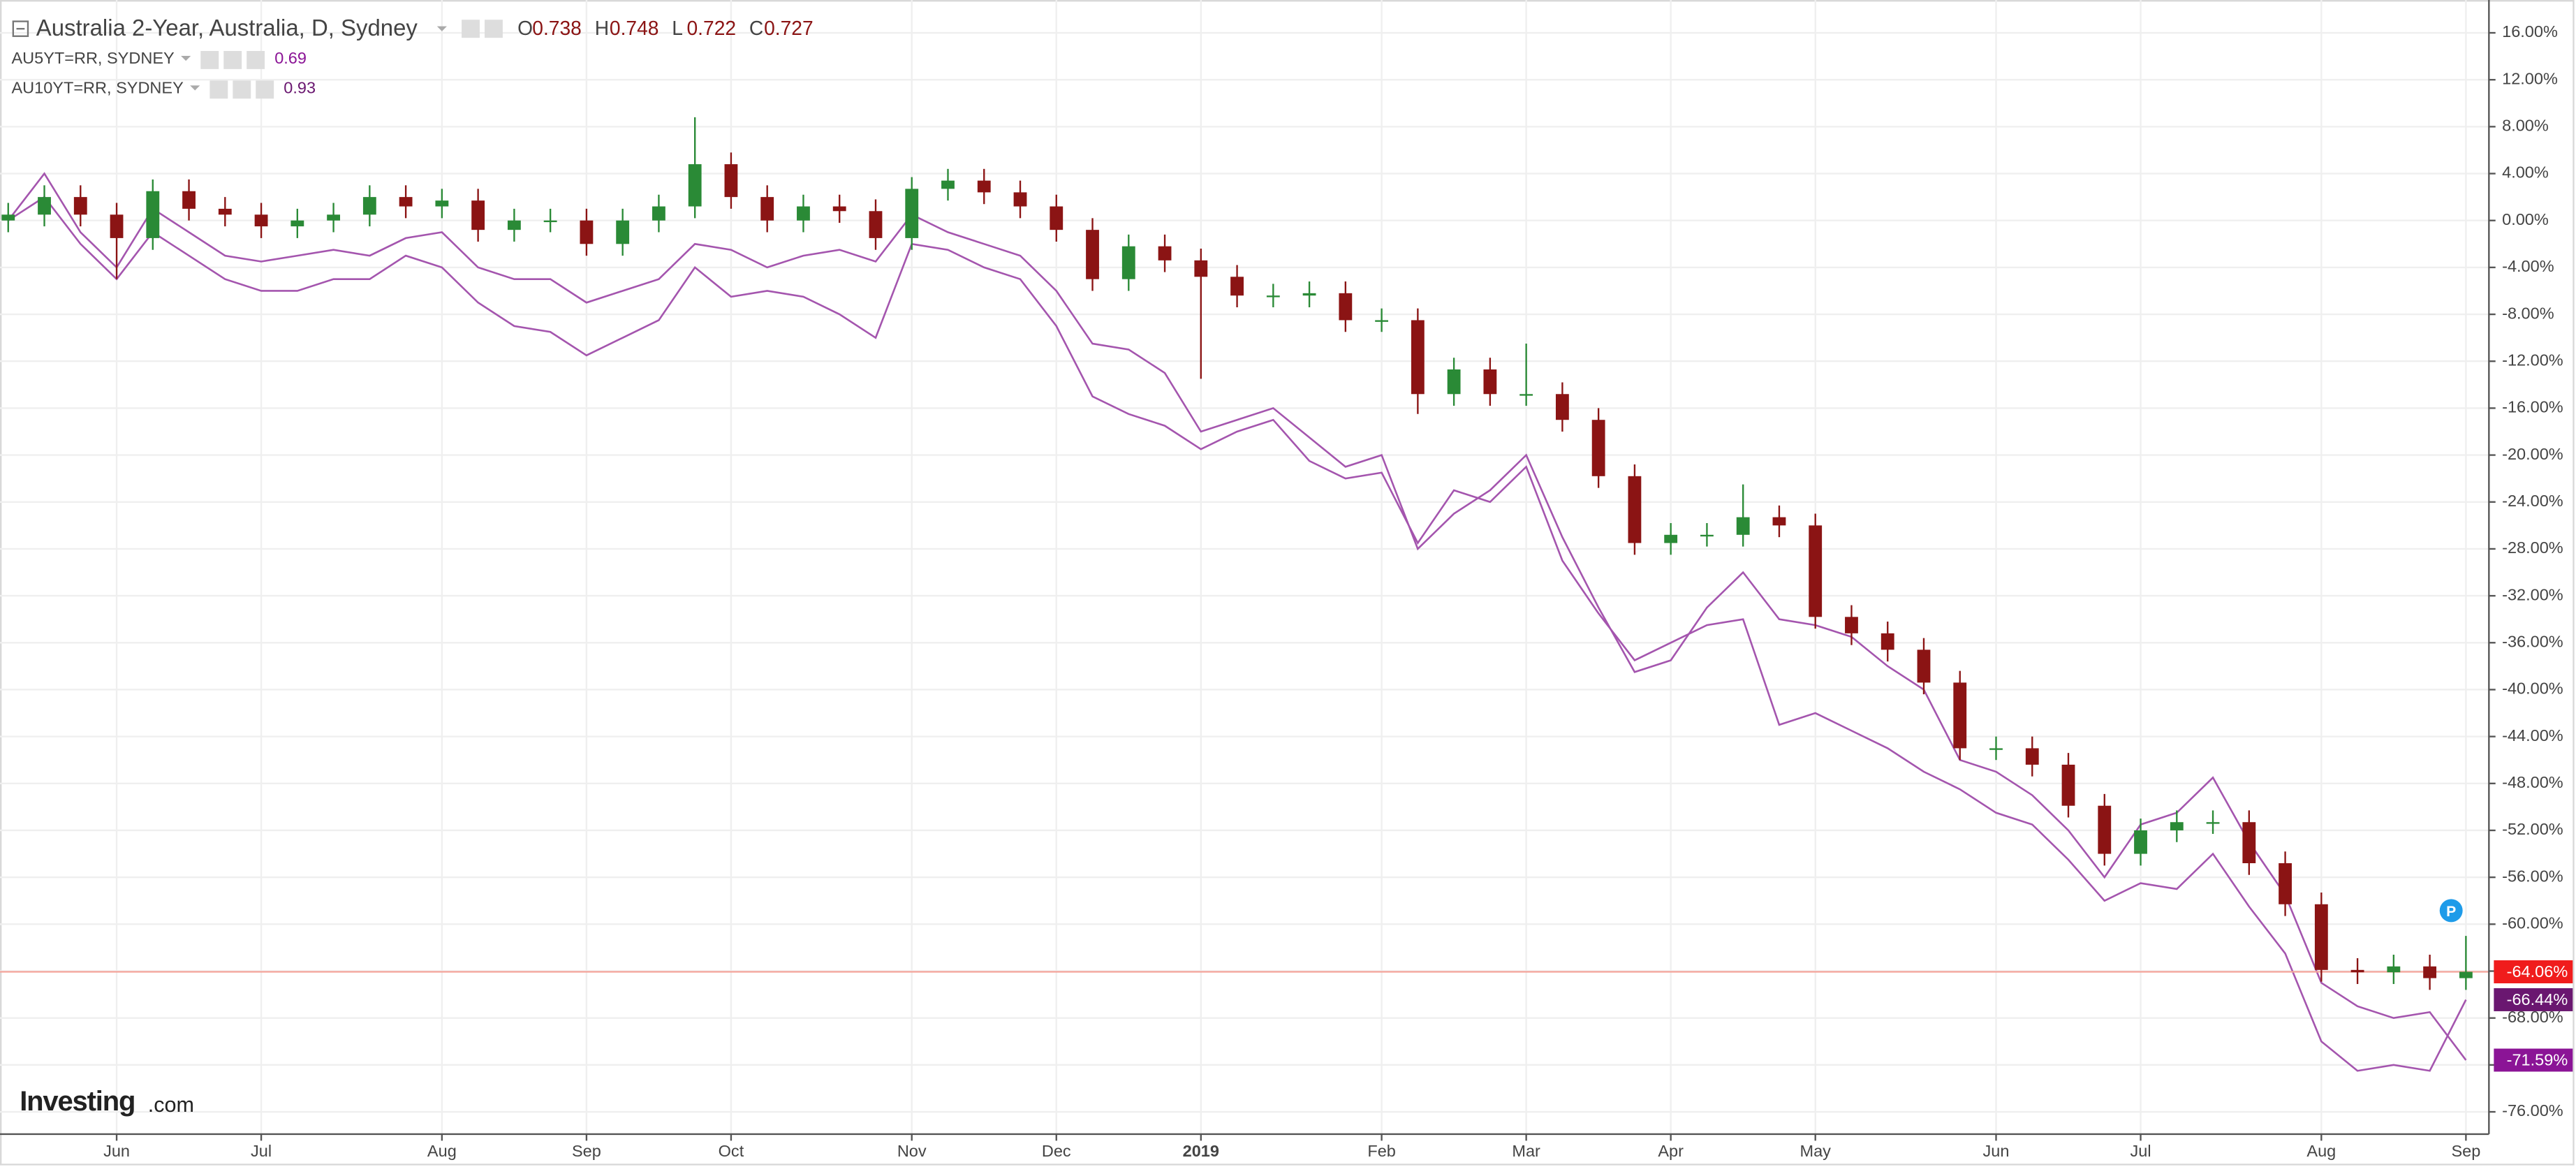 This screenshot has height=1167, width=2576. What do you see at coordinates (2537, 971) in the screenshot?
I see `last-value-label: -64.06%` at bounding box center [2537, 971].